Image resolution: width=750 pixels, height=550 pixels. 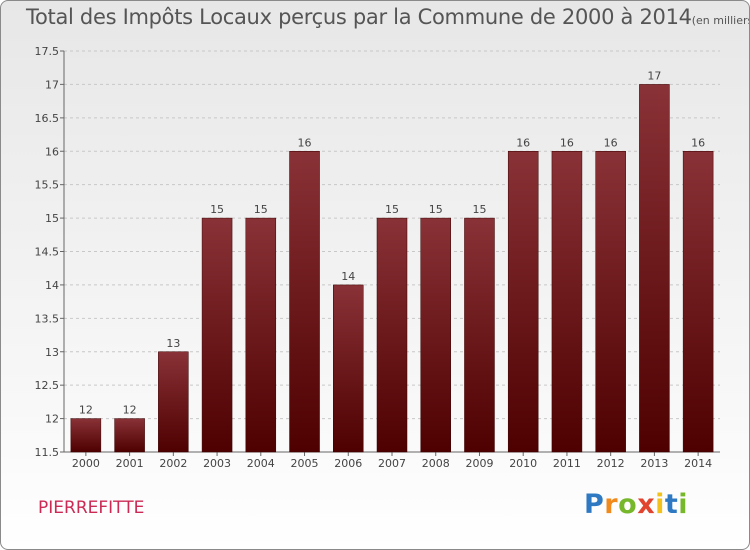 I want to click on y-tick-label: 12, so click(x=52, y=419).